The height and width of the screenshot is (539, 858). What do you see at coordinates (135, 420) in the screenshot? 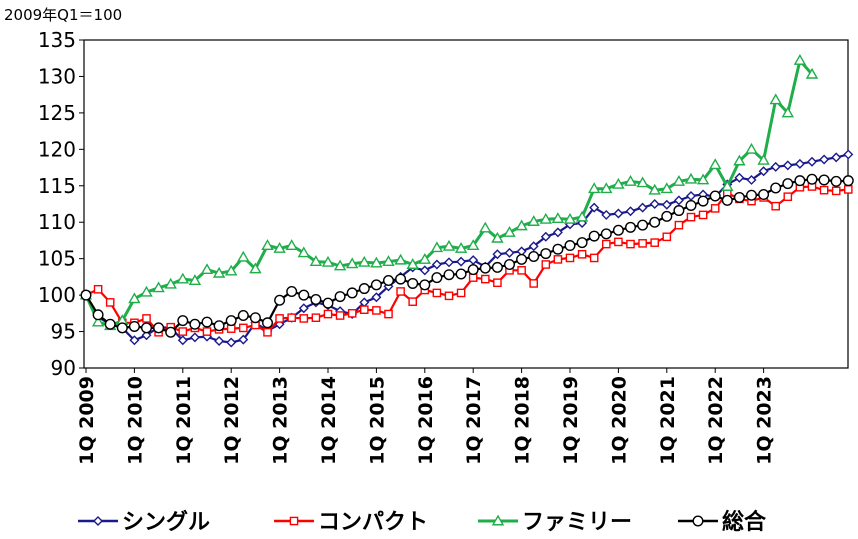
I see `x-tick-label: 1Q 2010` at bounding box center [135, 420].